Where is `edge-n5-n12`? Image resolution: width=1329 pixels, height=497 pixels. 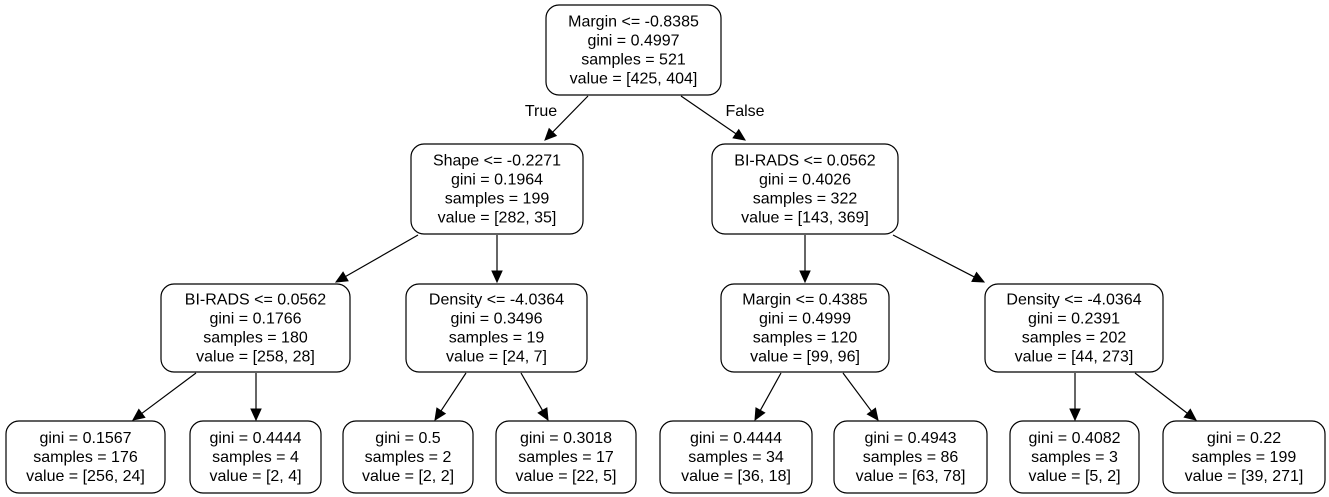 edge-n5-n12 is located at coordinates (860, 396).